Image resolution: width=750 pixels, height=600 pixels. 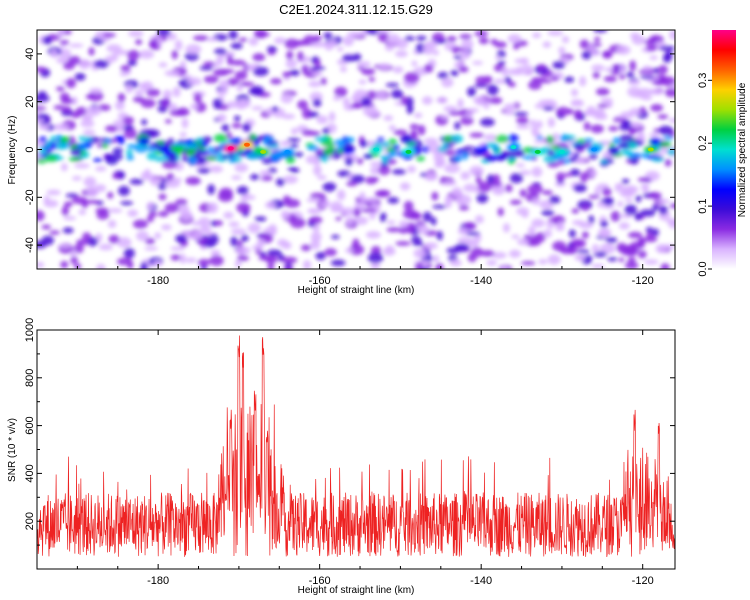 What do you see at coordinates (742, 149) in the screenshot?
I see `colorbar-label: Normalized spectral amplitude` at bounding box center [742, 149].